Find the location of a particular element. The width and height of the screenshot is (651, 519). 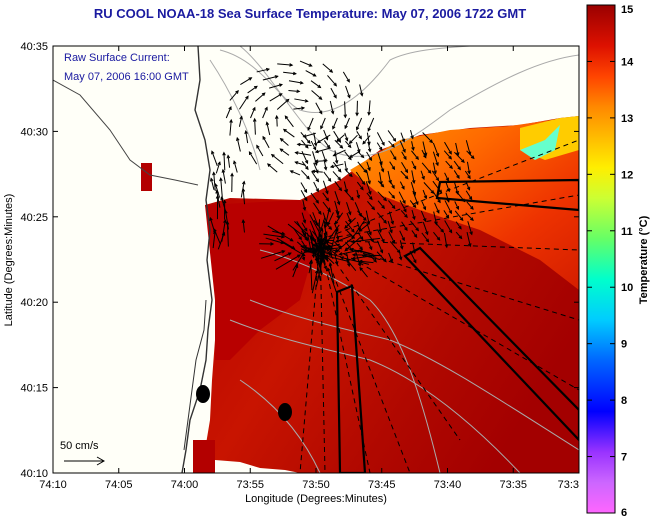

colorbar-tick-label: 15 is located at coordinates (627, 10).